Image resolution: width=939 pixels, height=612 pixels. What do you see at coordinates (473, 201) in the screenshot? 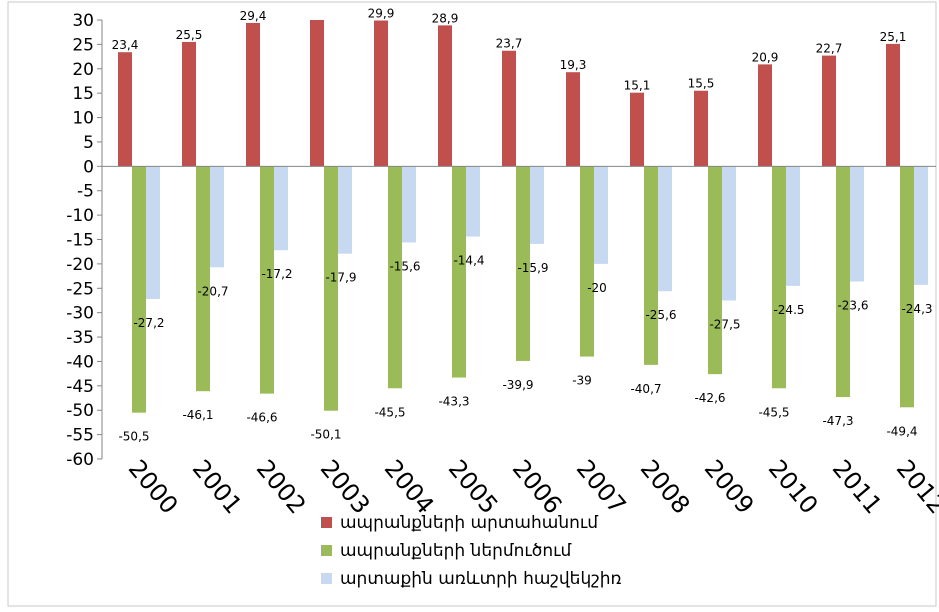
I see `bar-s3-2005` at bounding box center [473, 201].